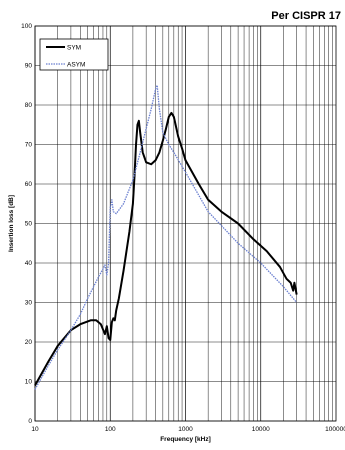  Describe the element at coordinates (29, 382) in the screenshot. I see `y-tick-label: 10` at that location.